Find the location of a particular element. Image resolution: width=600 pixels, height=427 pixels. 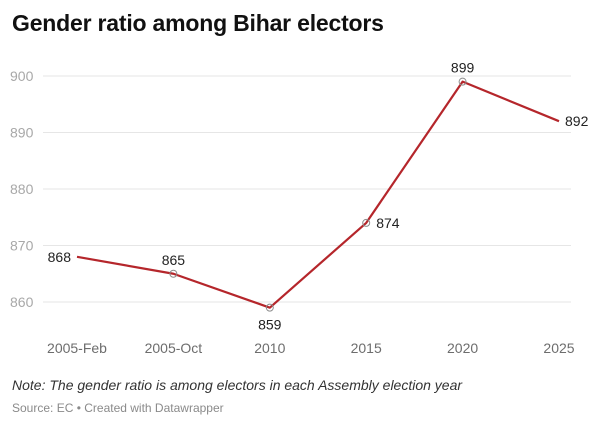

x-tick-label: 2025 is located at coordinates (558, 348).